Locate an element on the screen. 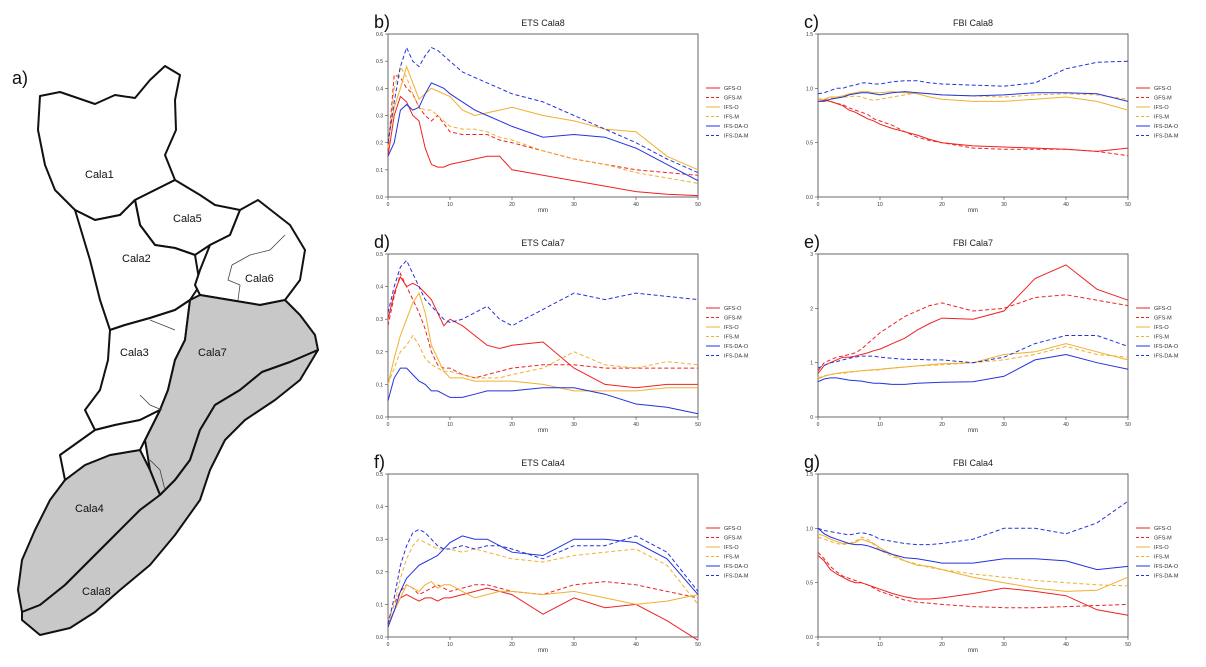  chart-title: ETS Cala7 is located at coordinates (543, 243).